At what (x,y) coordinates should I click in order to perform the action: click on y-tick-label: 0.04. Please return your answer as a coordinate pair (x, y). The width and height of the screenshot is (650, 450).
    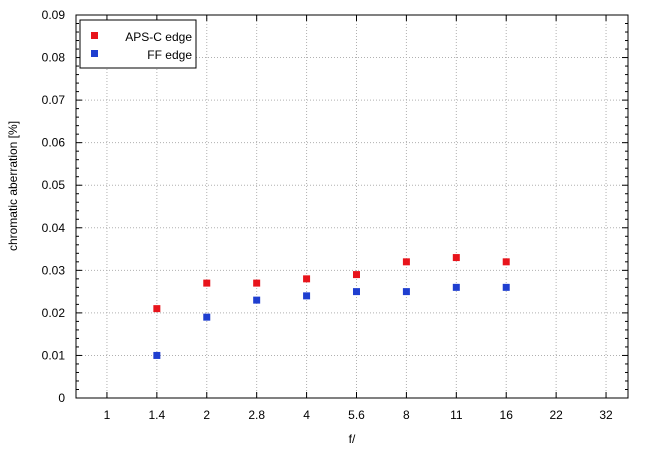
    Looking at the image, I should click on (54, 228).